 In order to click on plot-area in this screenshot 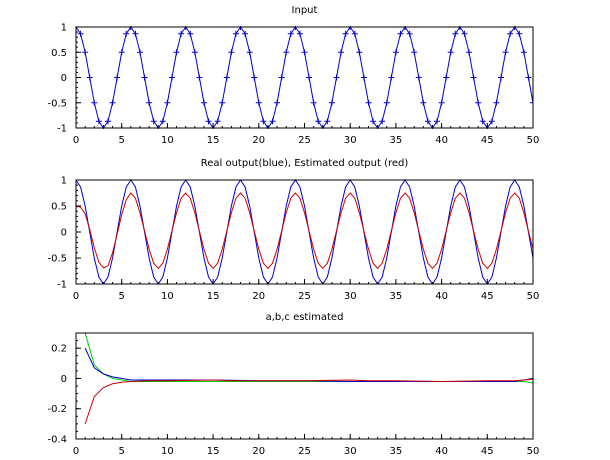, I will do `click(308, 378)`.